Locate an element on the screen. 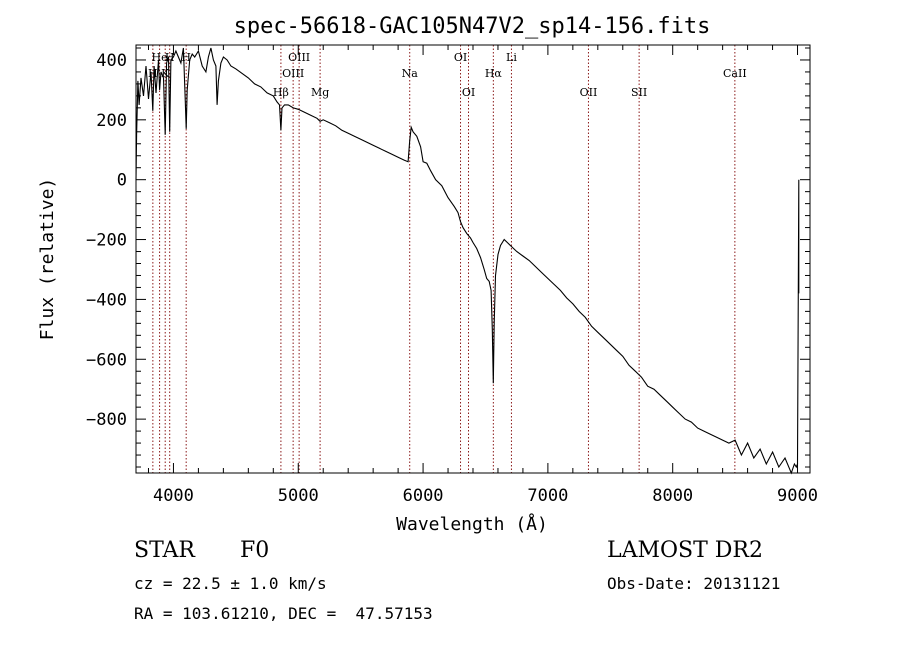  x-axis-label: Wavelength (Å) is located at coordinates (472, 524).